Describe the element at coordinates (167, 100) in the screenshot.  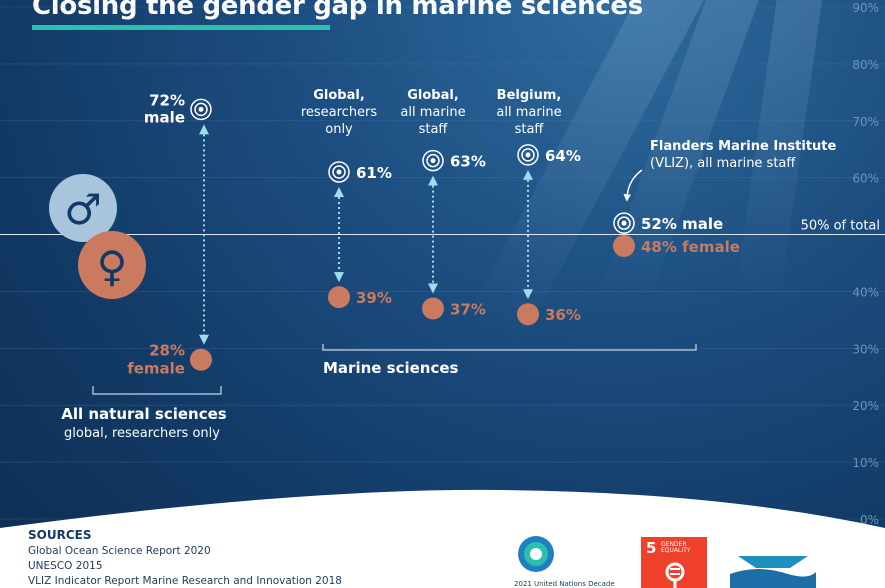
I see `male-value-label: 72%` at that location.